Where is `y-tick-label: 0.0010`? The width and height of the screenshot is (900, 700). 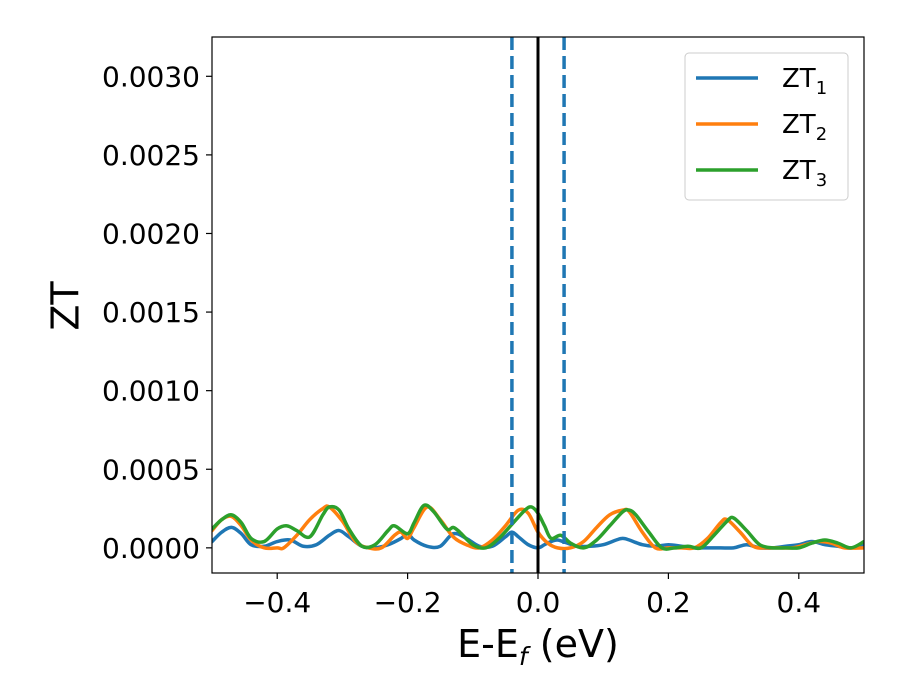 y-tick-label: 0.0010 is located at coordinates (151, 391).